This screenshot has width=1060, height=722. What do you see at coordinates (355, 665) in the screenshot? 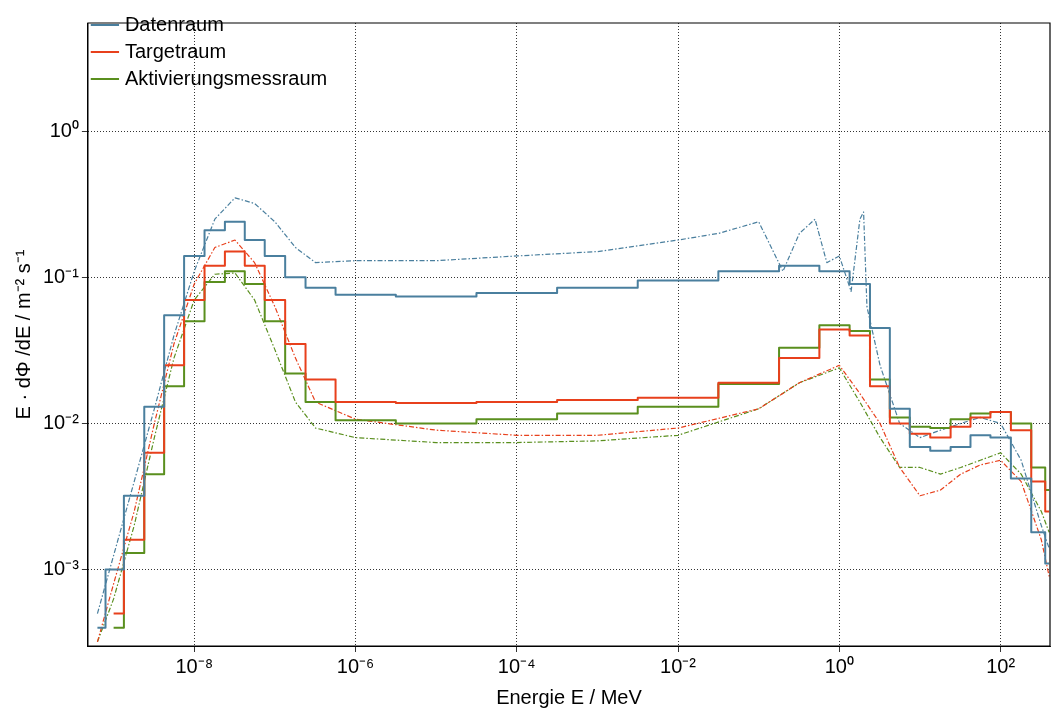
I see `x-tick-label: 10⁻⁶` at bounding box center [355, 665].